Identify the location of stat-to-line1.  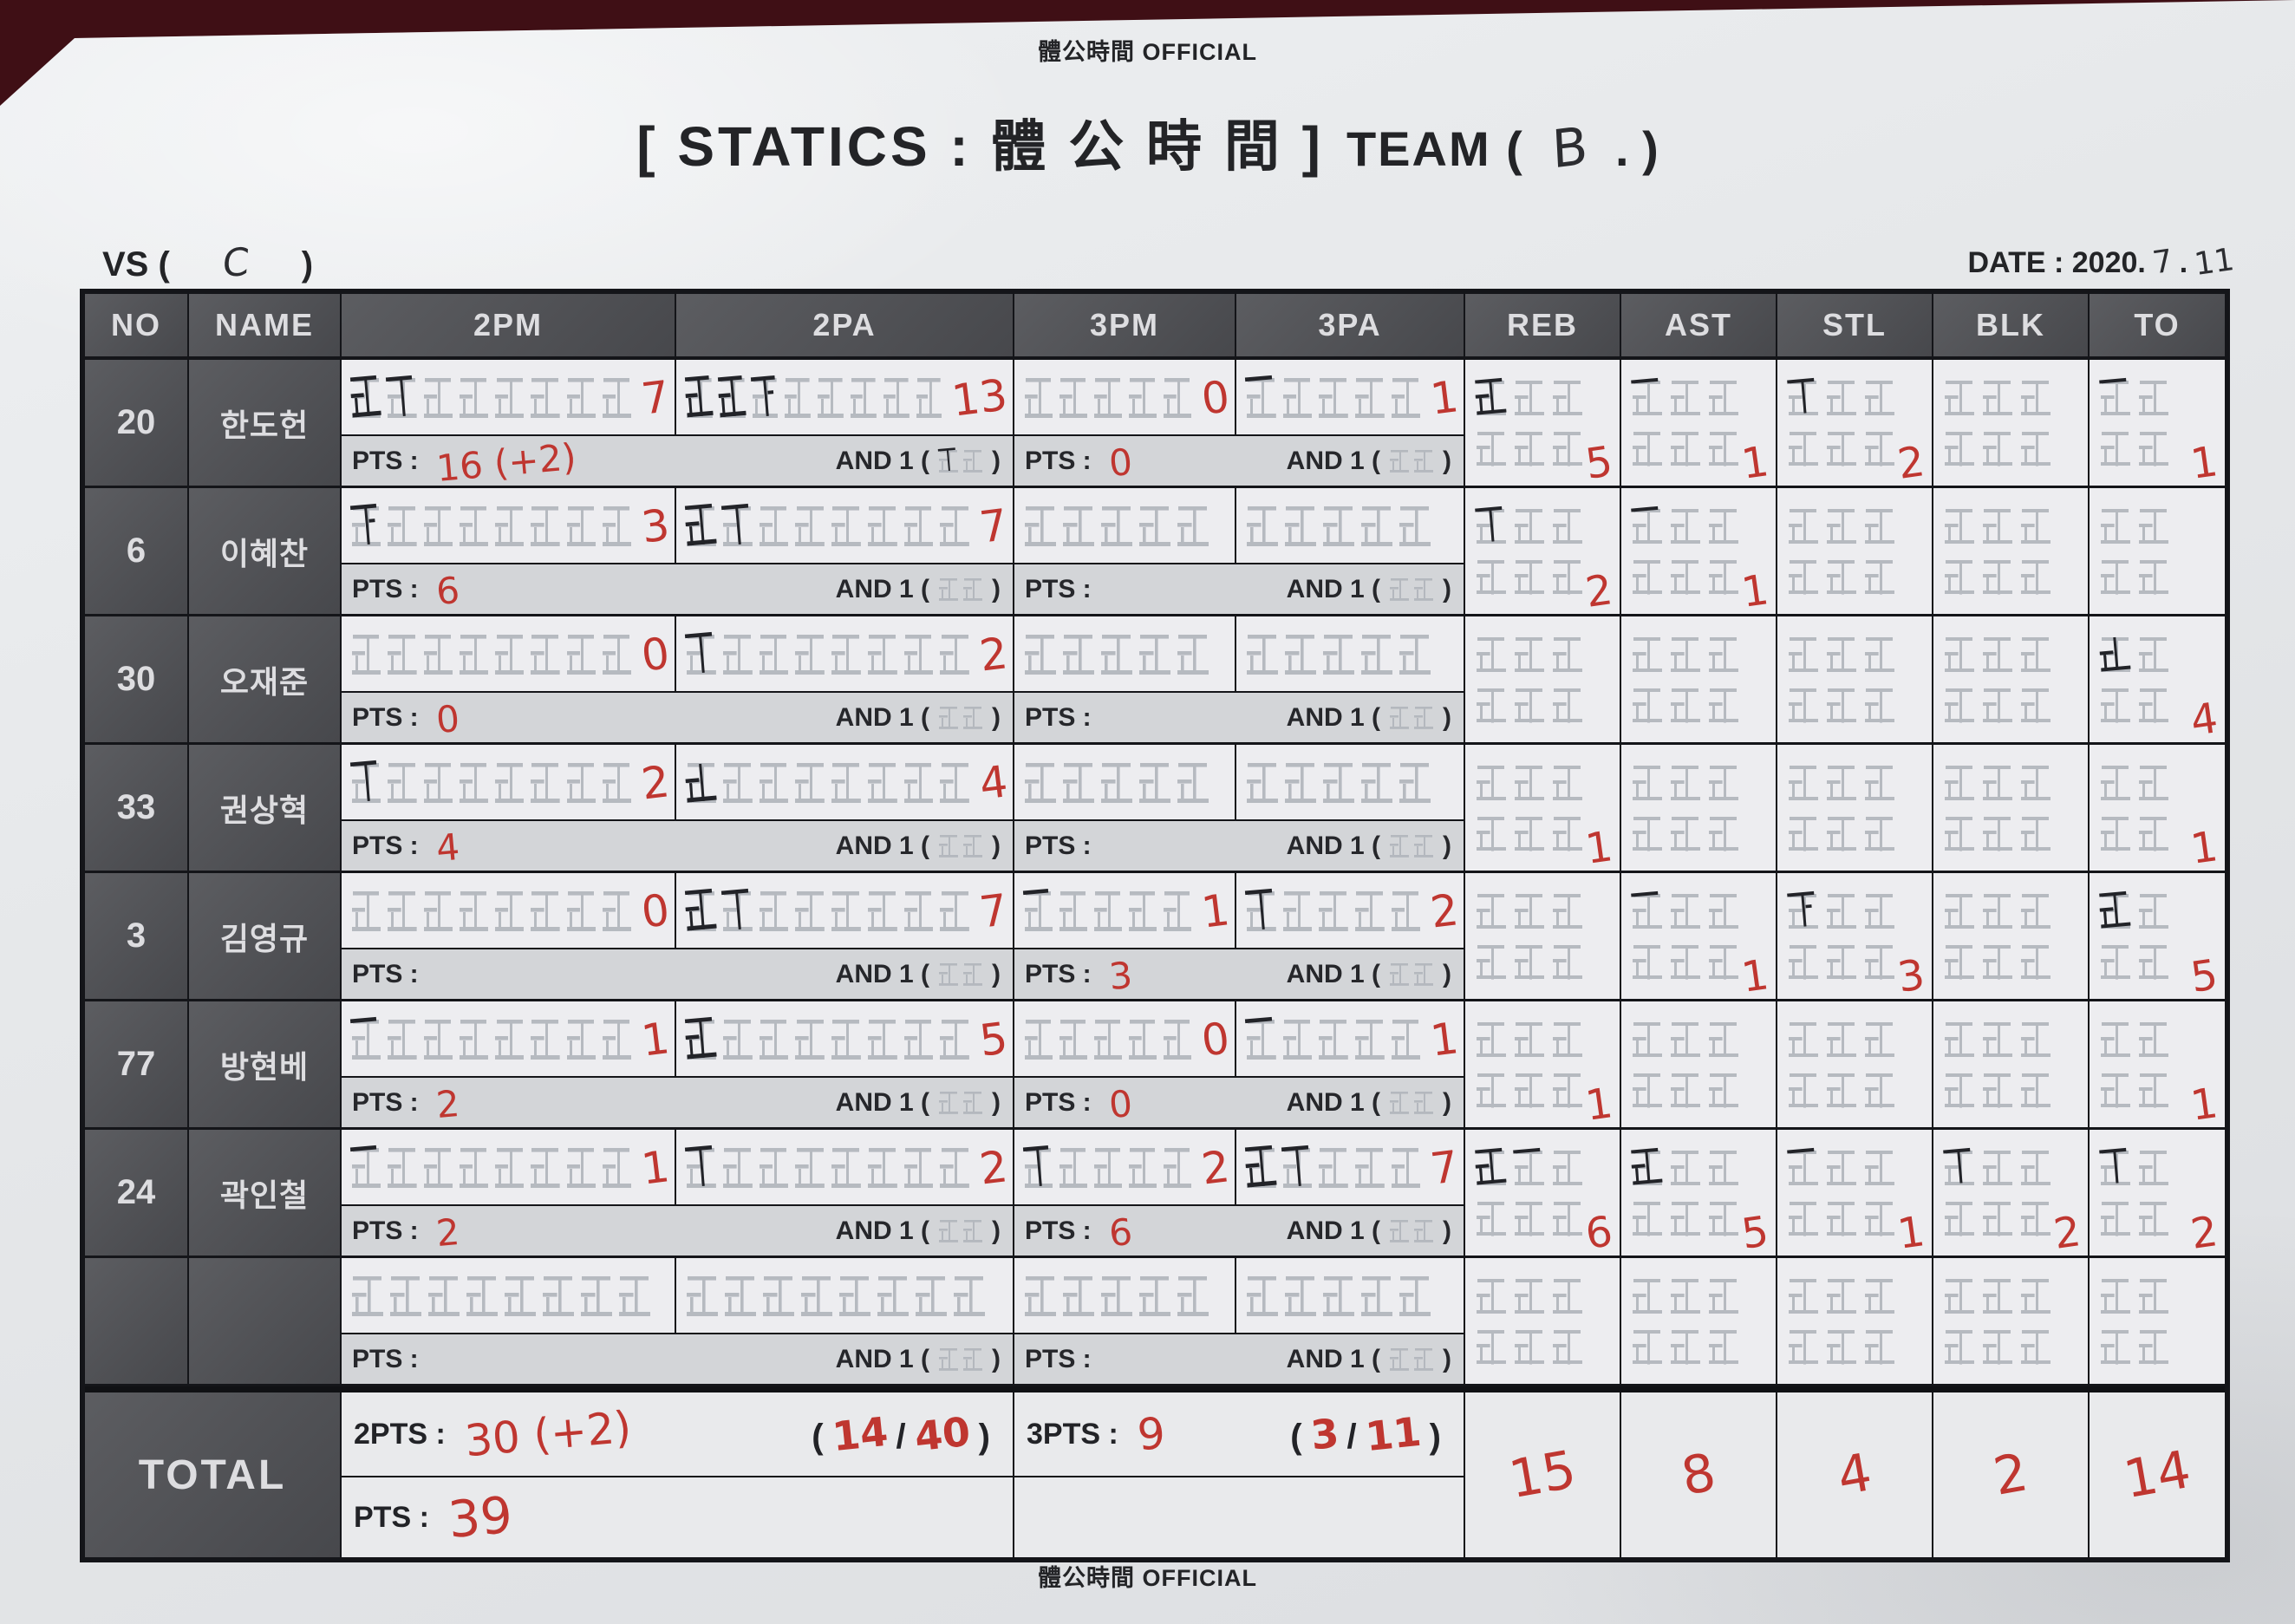
(2158, 527).